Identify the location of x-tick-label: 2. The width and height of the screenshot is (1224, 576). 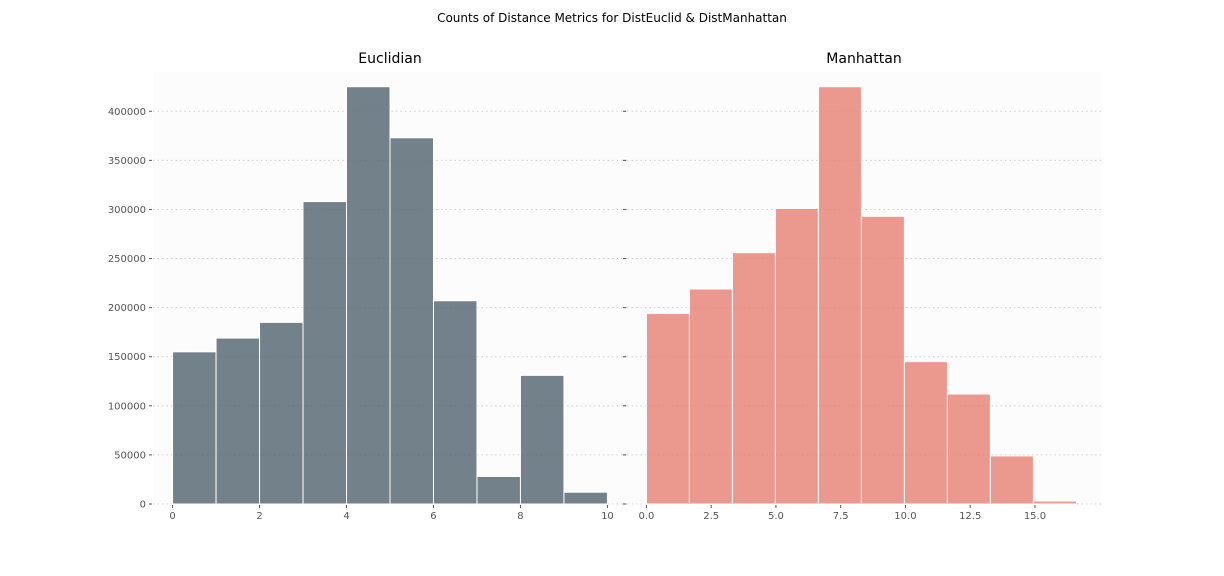
(259, 516).